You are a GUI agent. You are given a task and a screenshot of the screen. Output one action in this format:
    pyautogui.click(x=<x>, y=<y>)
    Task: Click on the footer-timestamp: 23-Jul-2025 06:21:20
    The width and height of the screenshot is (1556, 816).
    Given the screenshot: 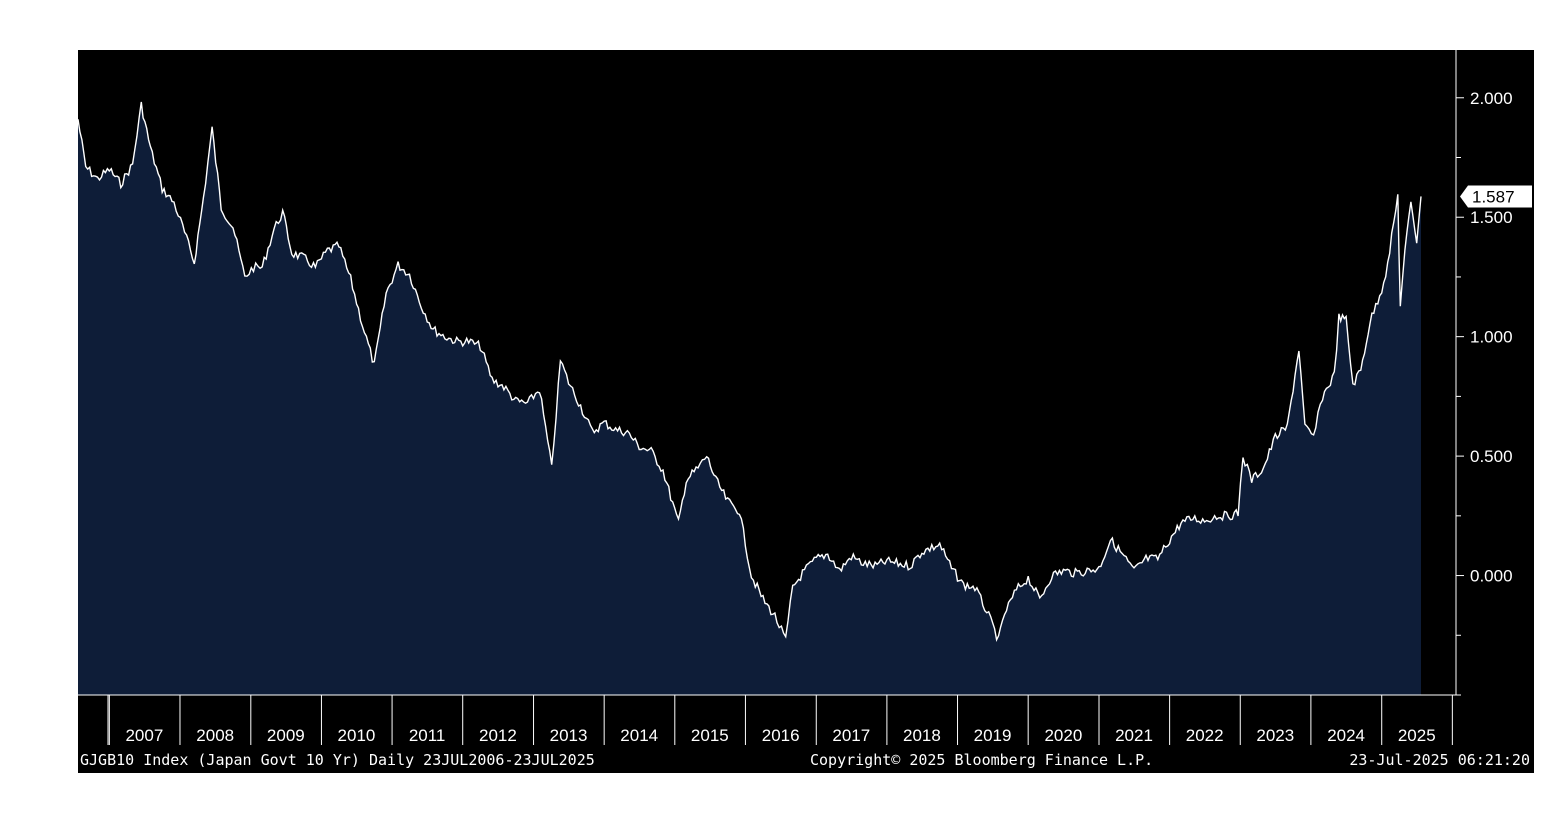 What is the action you would take?
    pyautogui.click(x=1439, y=760)
    